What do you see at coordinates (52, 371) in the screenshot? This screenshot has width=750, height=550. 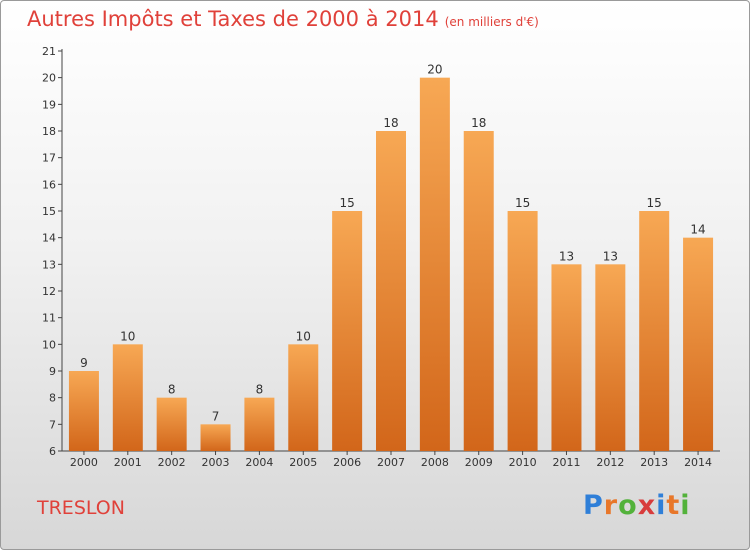 I see `y-tick-label: 9` at bounding box center [52, 371].